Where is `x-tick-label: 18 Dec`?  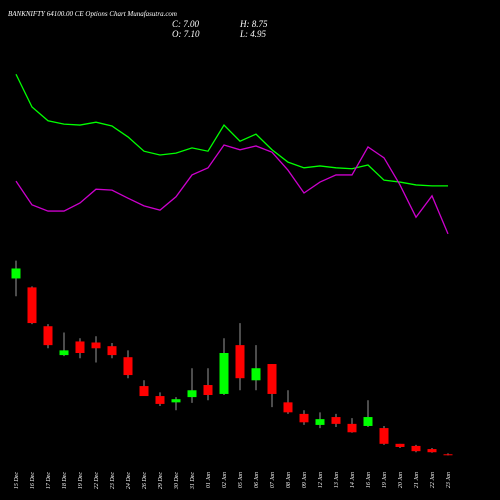
x-tick-label: 18 Dec is located at coordinates (65, 480).